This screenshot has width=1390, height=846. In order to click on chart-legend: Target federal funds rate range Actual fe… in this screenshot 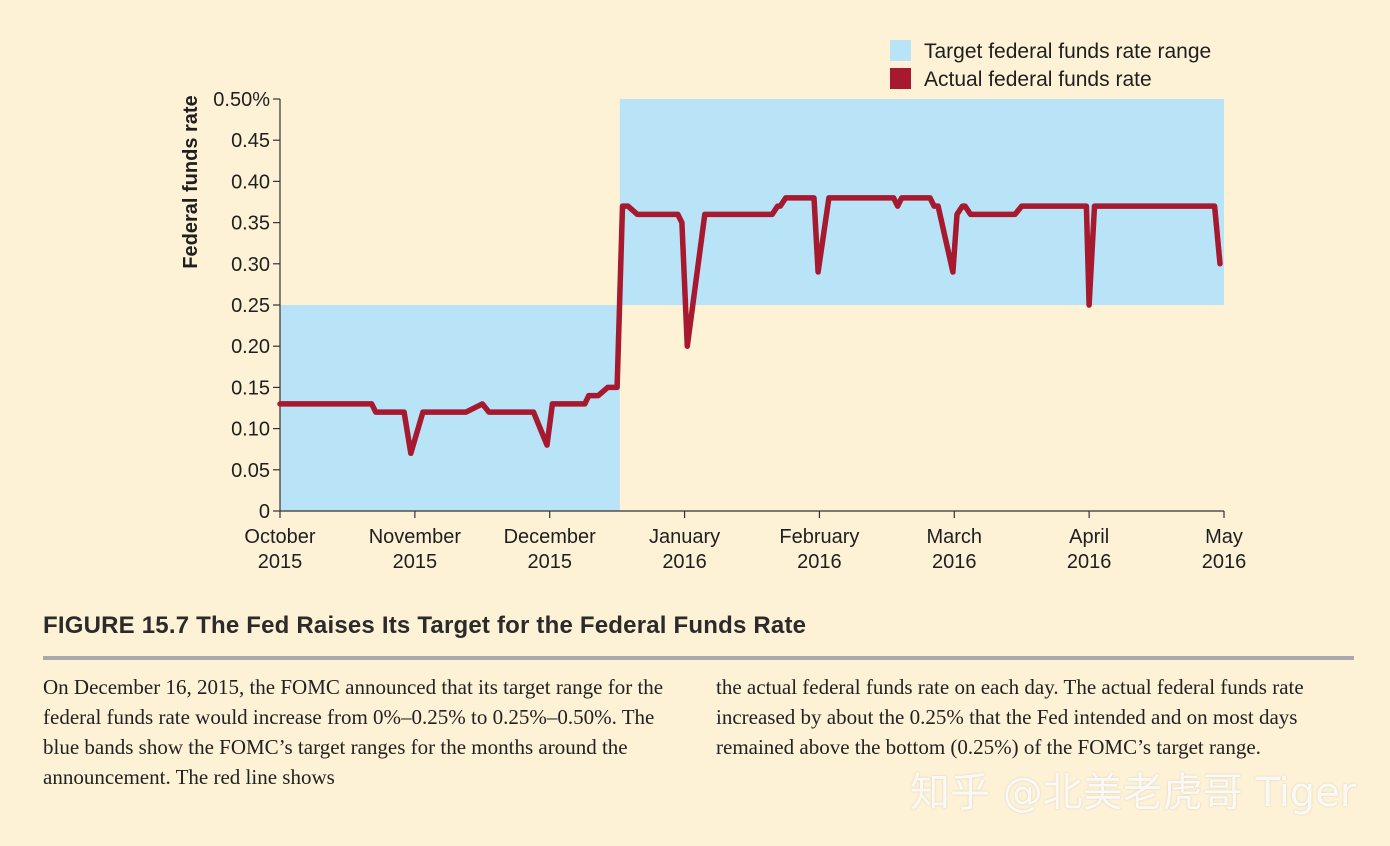, I will do `click(1050, 65)`.